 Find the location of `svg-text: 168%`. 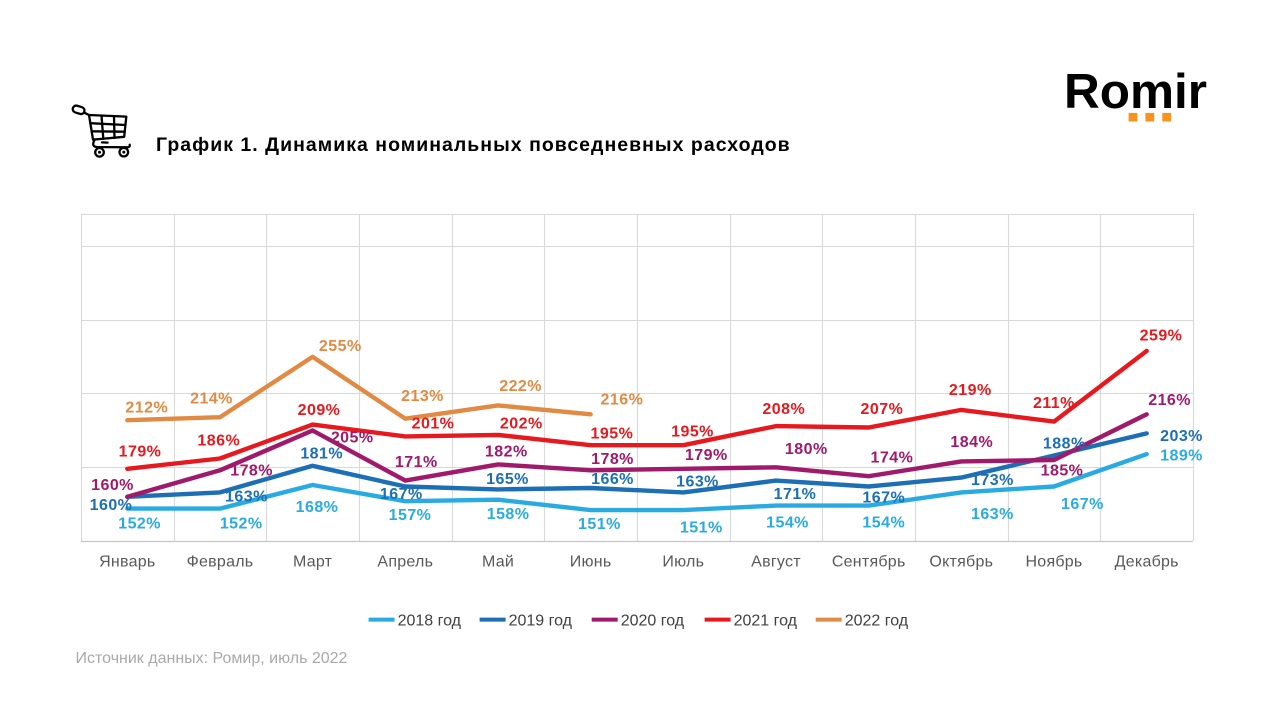

svg-text: 168% is located at coordinates (317, 507).